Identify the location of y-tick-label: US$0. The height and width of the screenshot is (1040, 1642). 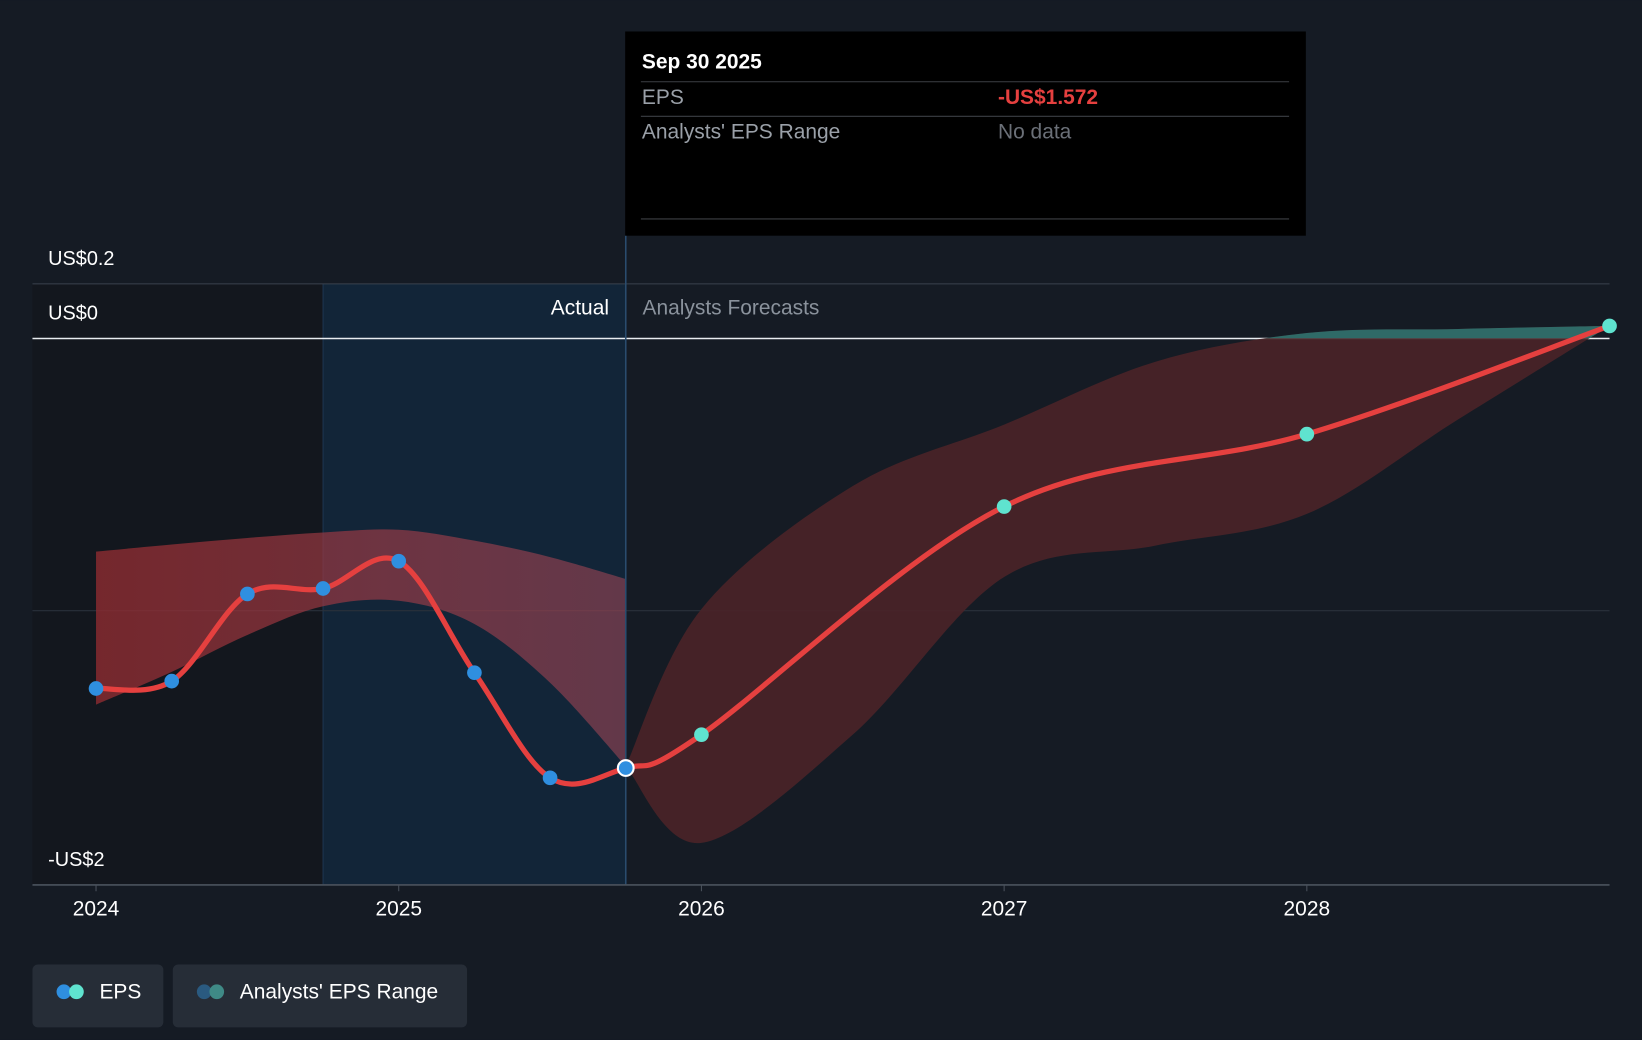
(73, 314).